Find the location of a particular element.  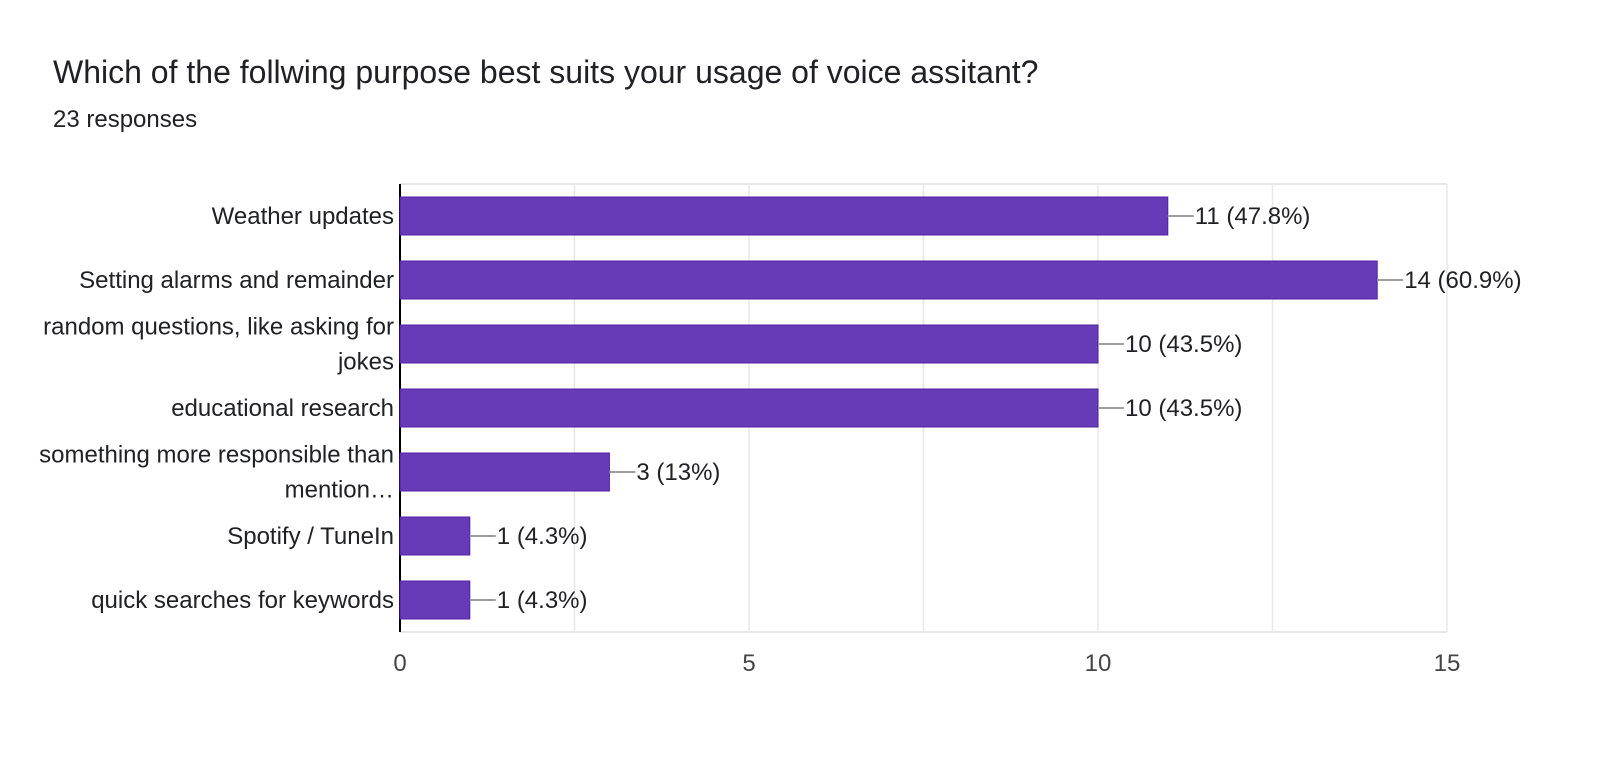

x-tick-label: 5 is located at coordinates (748, 663).